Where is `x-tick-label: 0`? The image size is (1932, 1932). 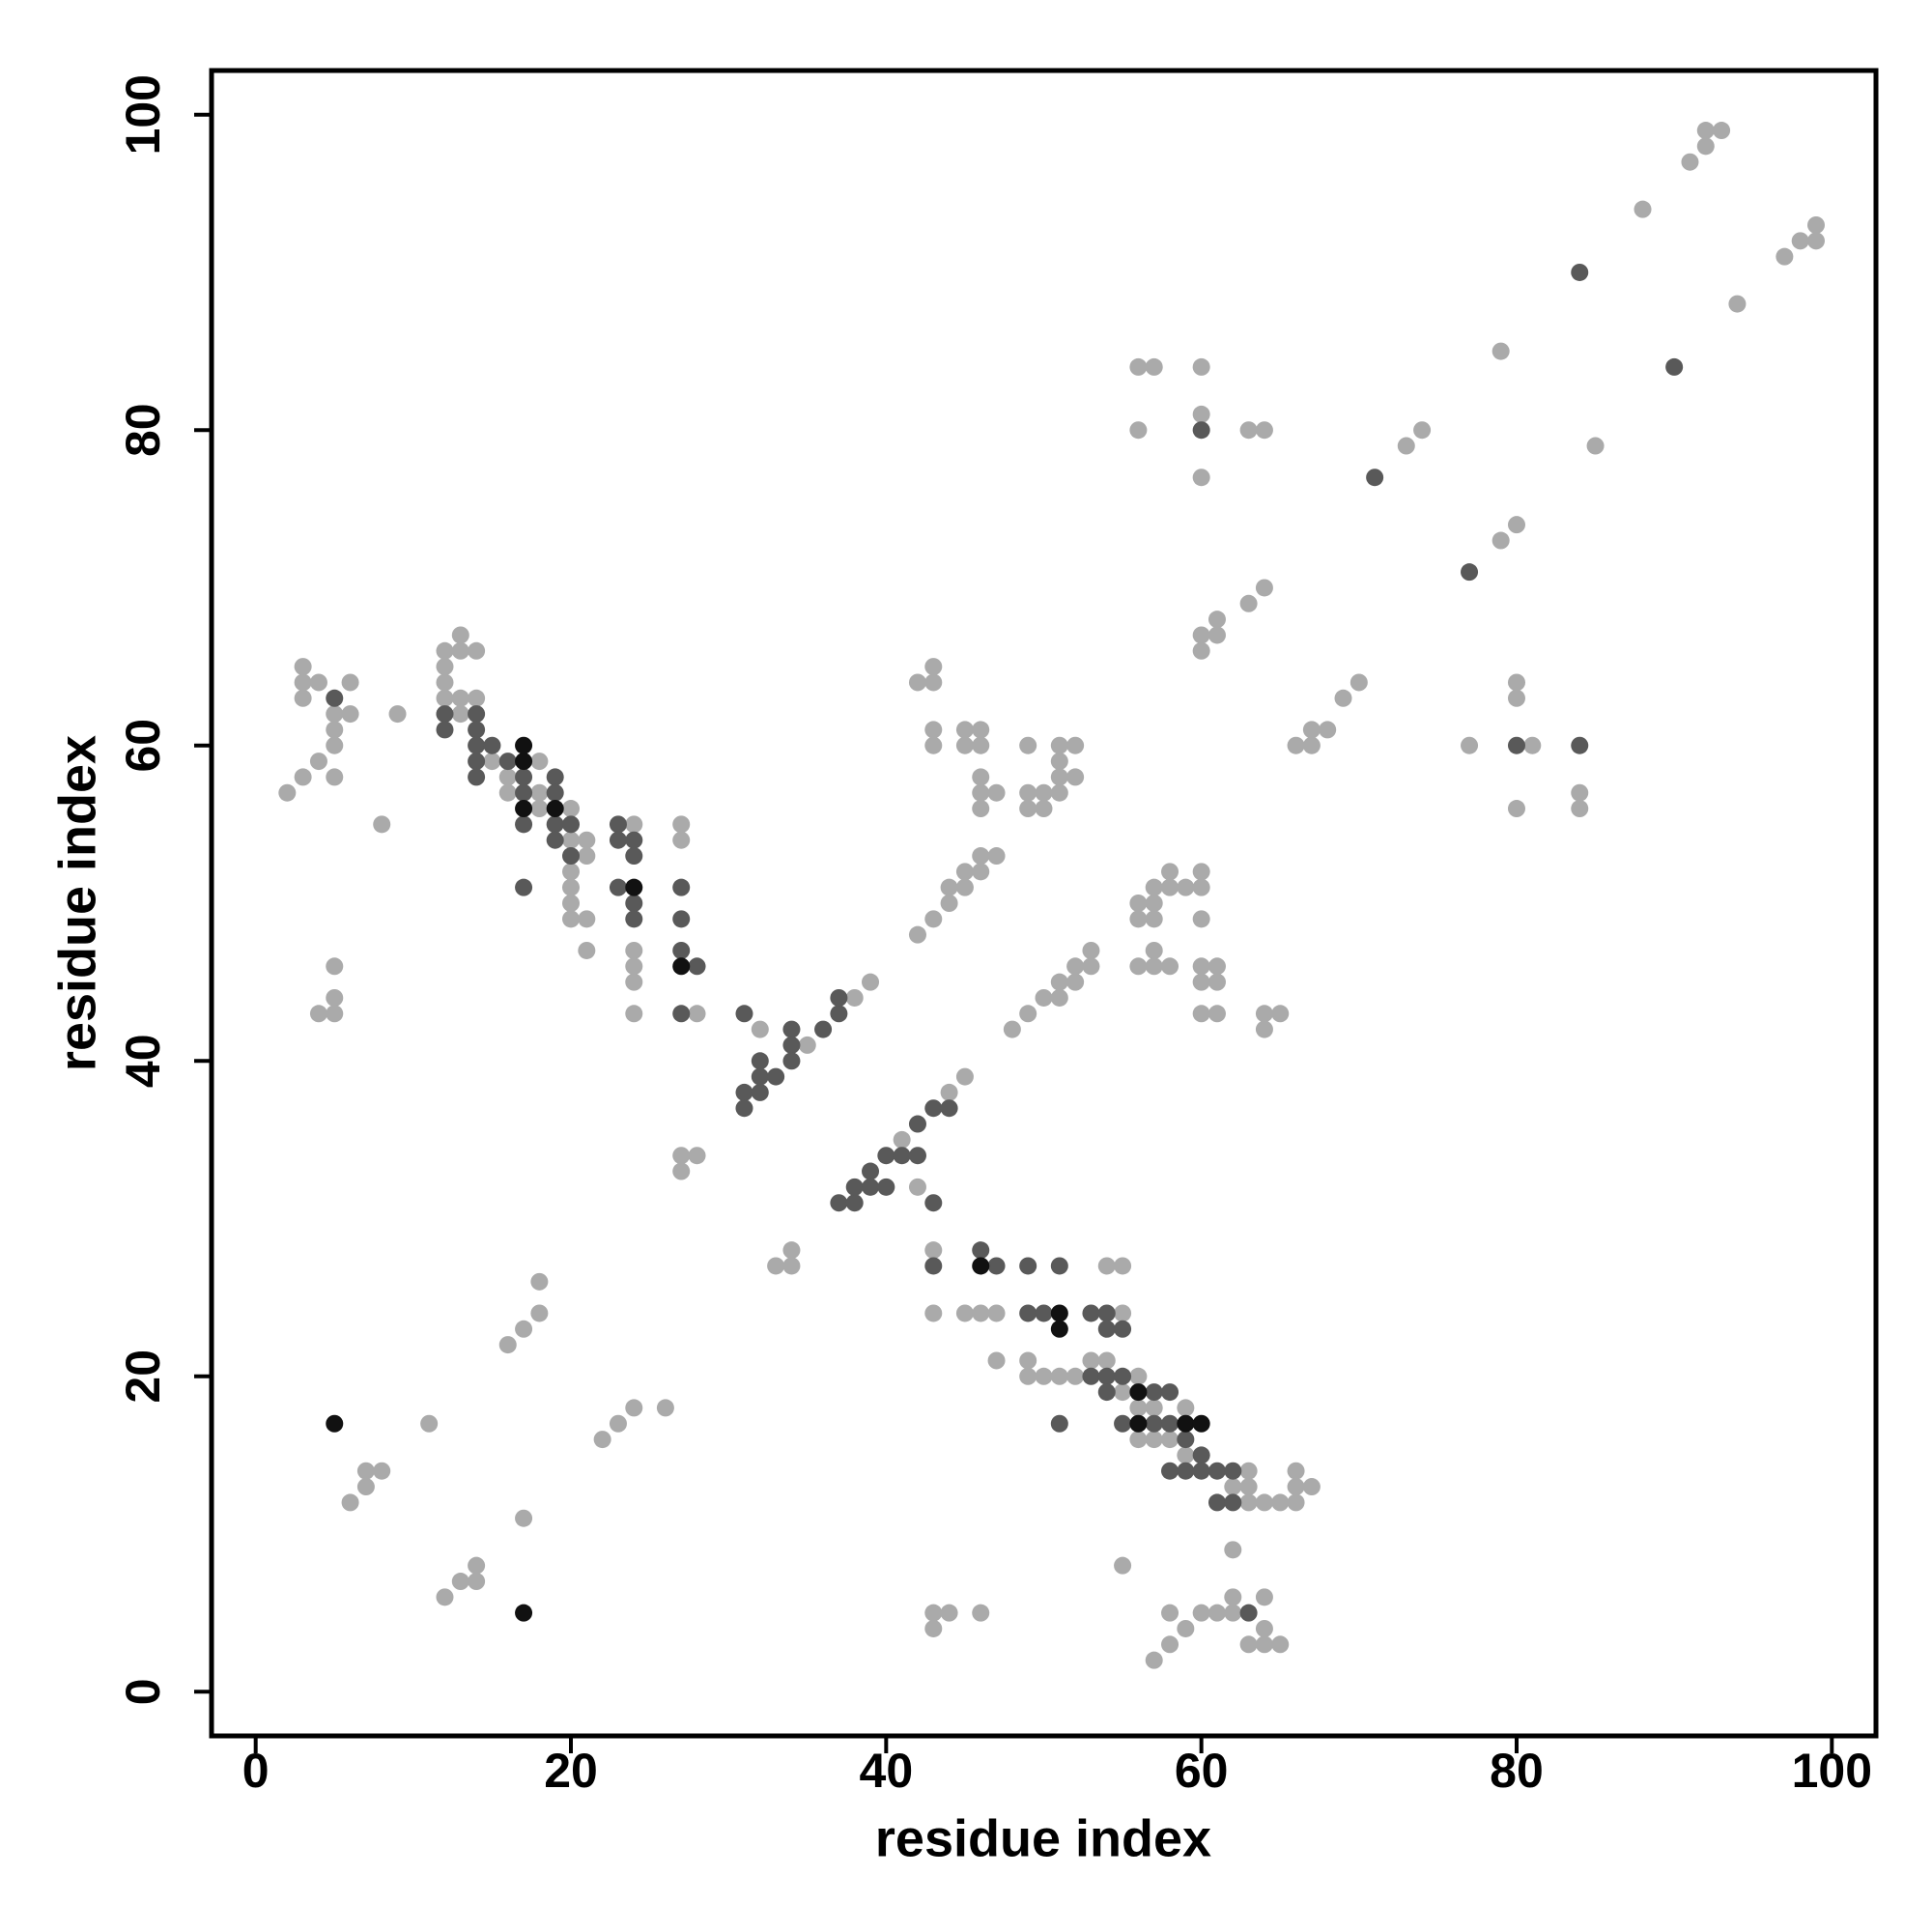
x-tick-label: 0 is located at coordinates (256, 1771).